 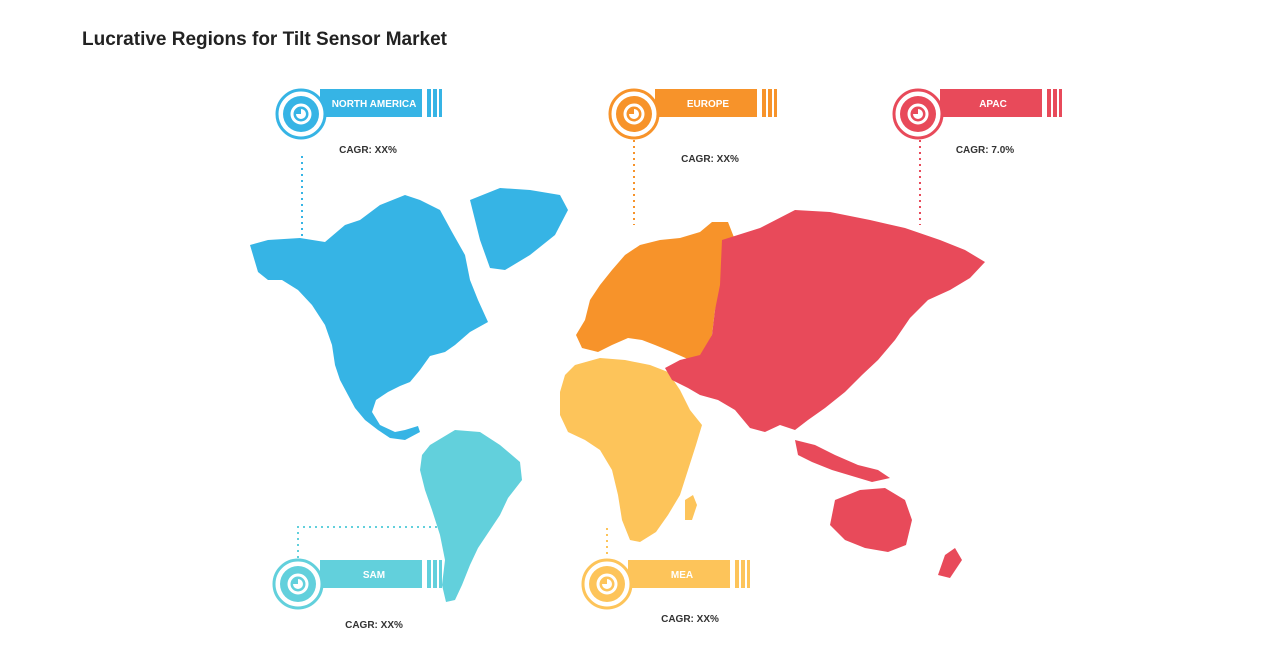 I want to click on region-badge-north-america: NORTH AMERICA CAGR: XX%, so click(x=358, y=122).